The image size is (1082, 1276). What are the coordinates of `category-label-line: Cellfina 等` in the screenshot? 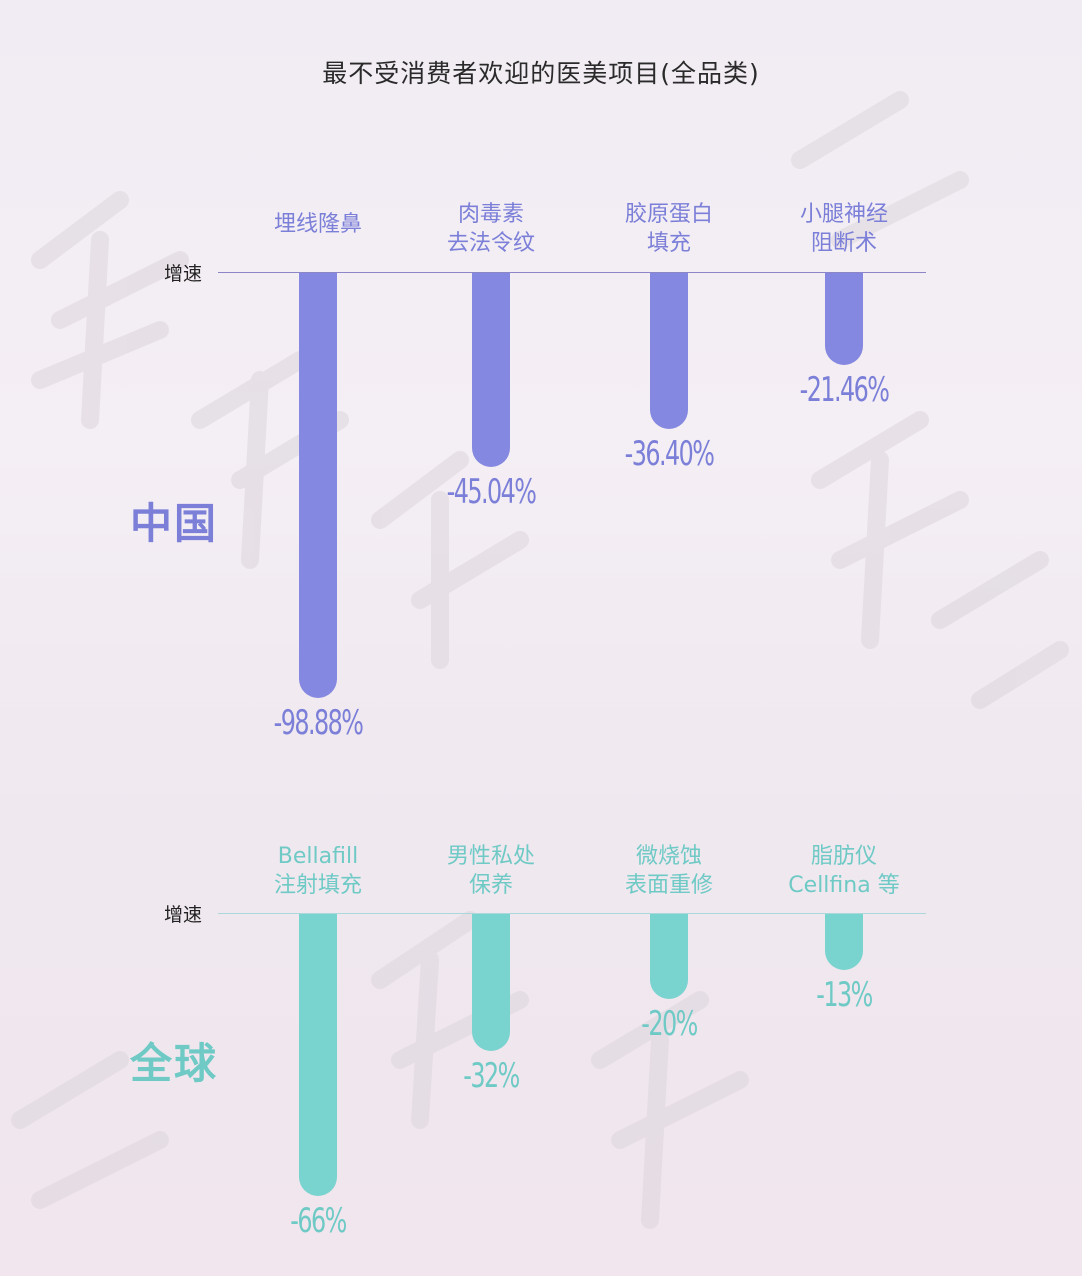 It's located at (844, 885).